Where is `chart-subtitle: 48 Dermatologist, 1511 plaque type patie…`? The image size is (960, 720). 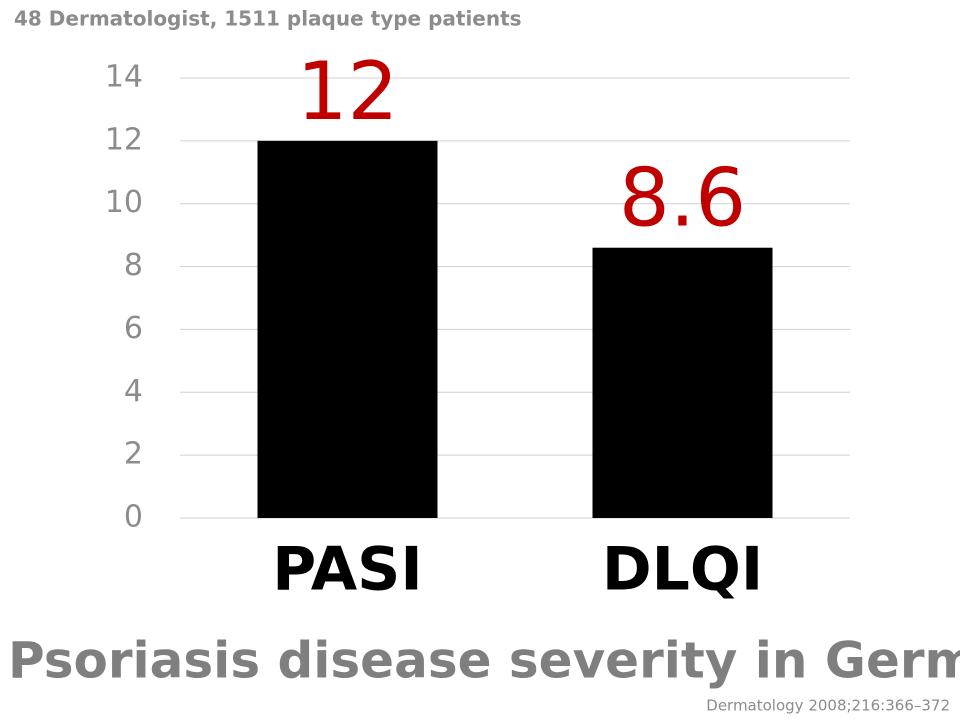
chart-subtitle: 48 Dermatologist, 1511 plaque type patie… is located at coordinates (268, 19).